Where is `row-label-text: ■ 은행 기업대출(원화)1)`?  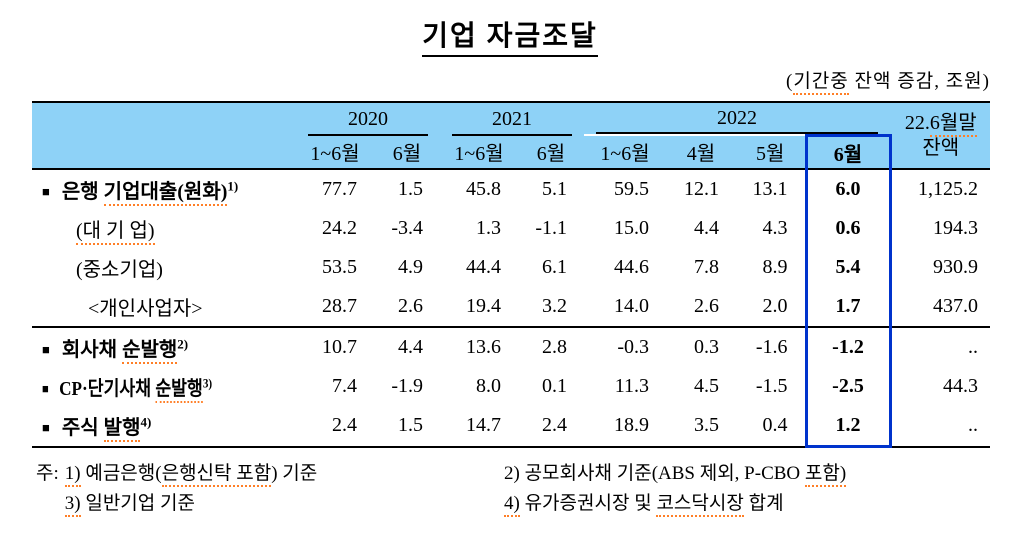
row-label-text: ■ 은행 기업대출(원화)1) is located at coordinates (140, 192).